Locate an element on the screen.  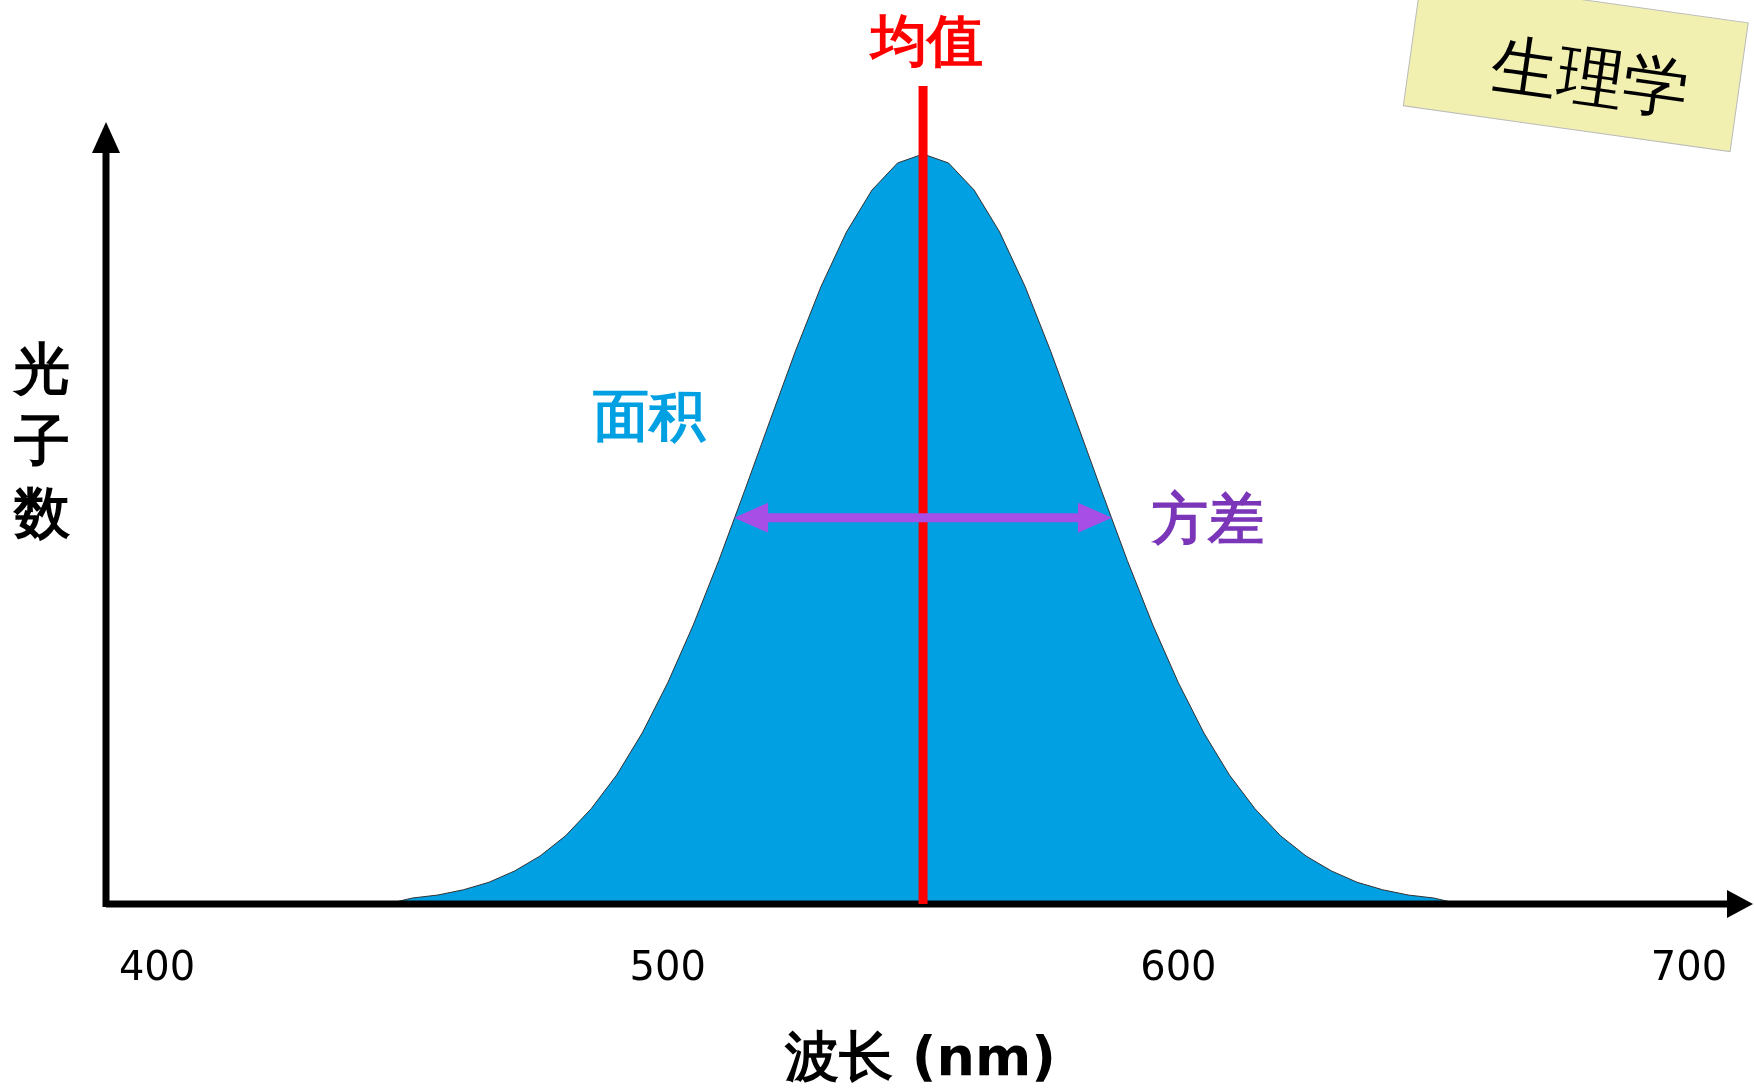
annotation: 方差 is located at coordinates (1207, 518).